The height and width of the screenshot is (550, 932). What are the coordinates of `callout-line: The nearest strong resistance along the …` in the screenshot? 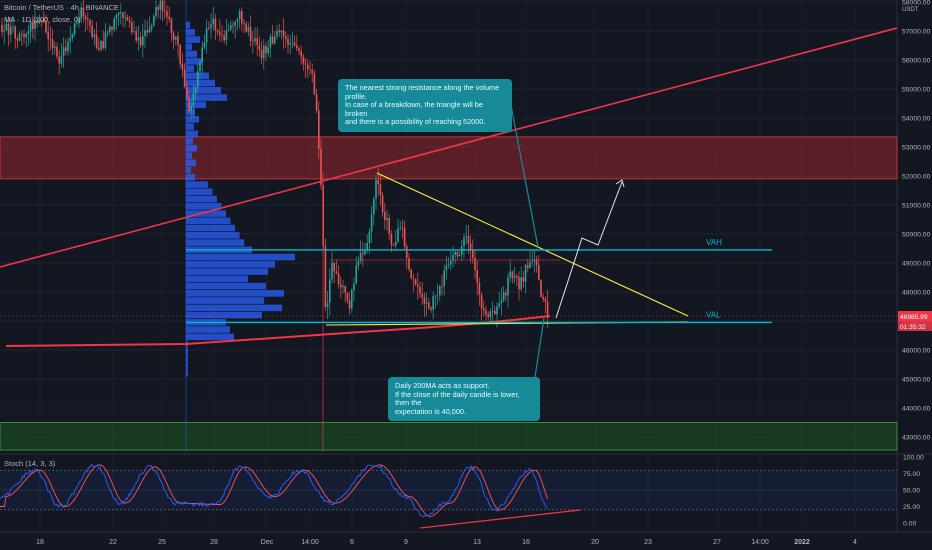 It's located at (422, 92).